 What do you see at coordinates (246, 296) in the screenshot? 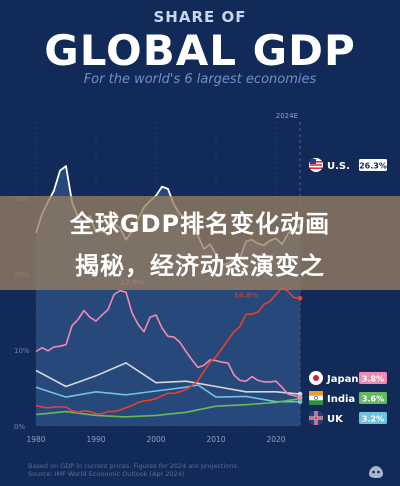
I see `inline-label-china: 16.8%` at bounding box center [246, 296].